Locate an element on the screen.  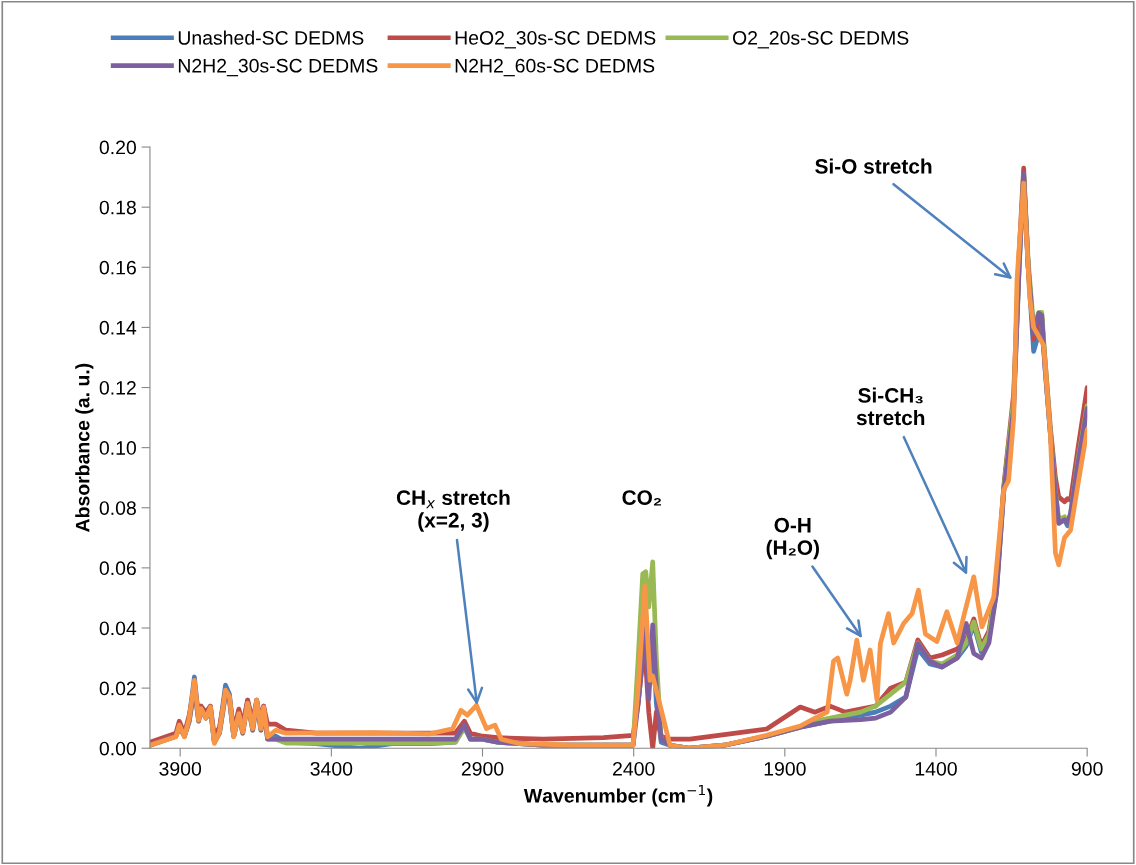
x-tick-label: 3400 is located at coordinates (331, 768).